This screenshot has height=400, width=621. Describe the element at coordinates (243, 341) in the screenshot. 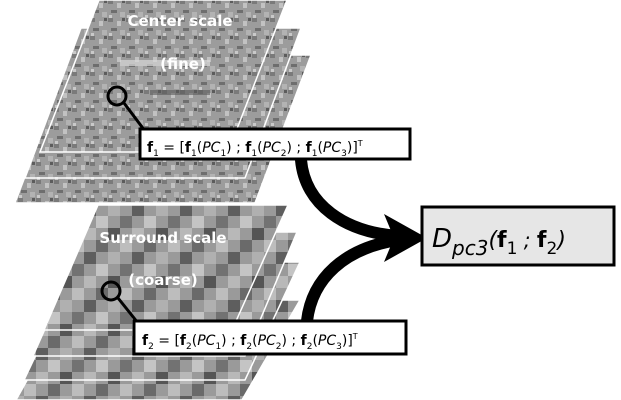

I see `eq2-f-pc2: f` at that location.